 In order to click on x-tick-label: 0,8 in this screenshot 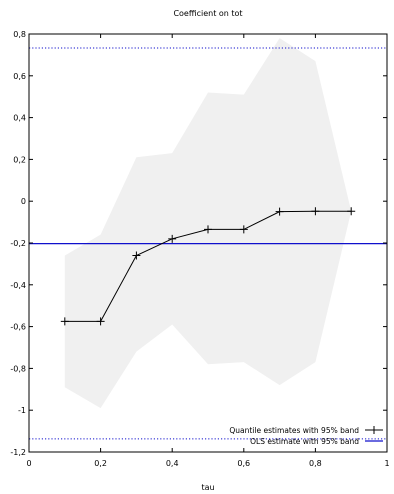, I will do `click(315, 463)`.